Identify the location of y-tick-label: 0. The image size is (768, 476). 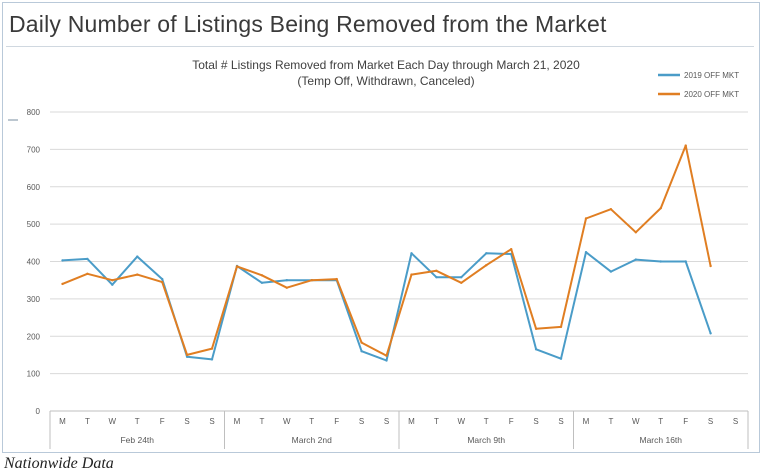
(38, 411).